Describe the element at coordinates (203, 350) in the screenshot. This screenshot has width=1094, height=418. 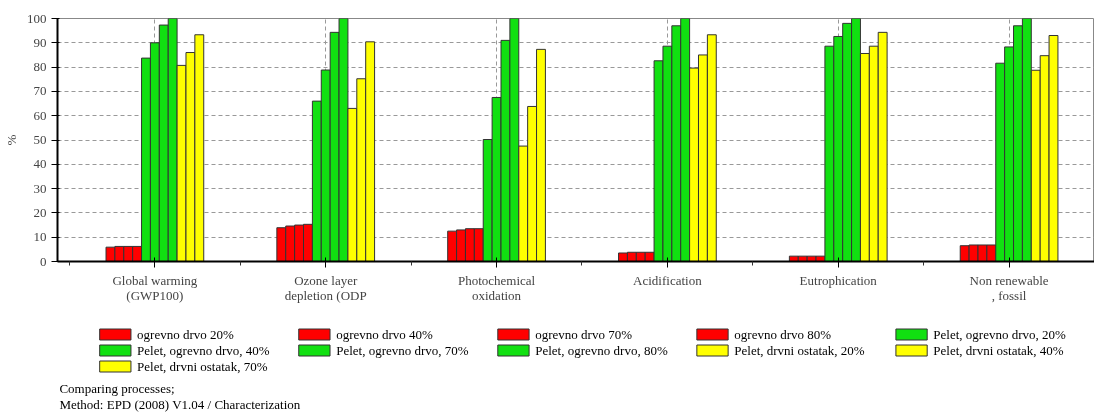
I see `legend-label: Pelet, ogrevno drvo, 40%` at that location.